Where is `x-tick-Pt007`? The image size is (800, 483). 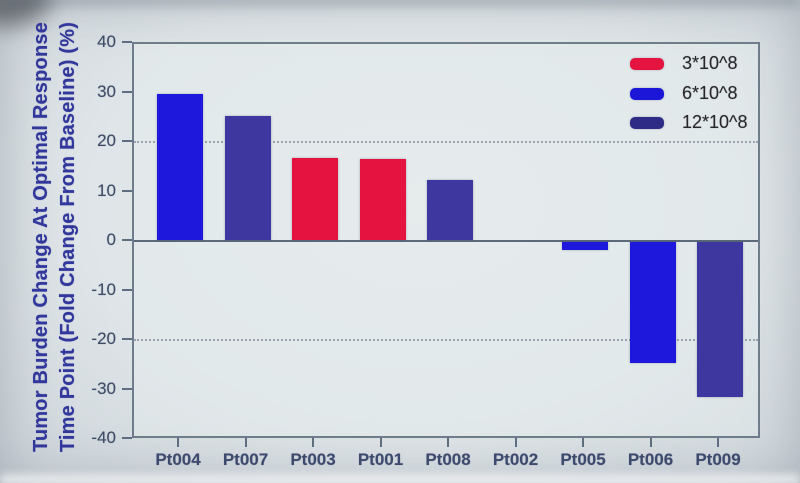
x-tick-Pt007 is located at coordinates (245, 442).